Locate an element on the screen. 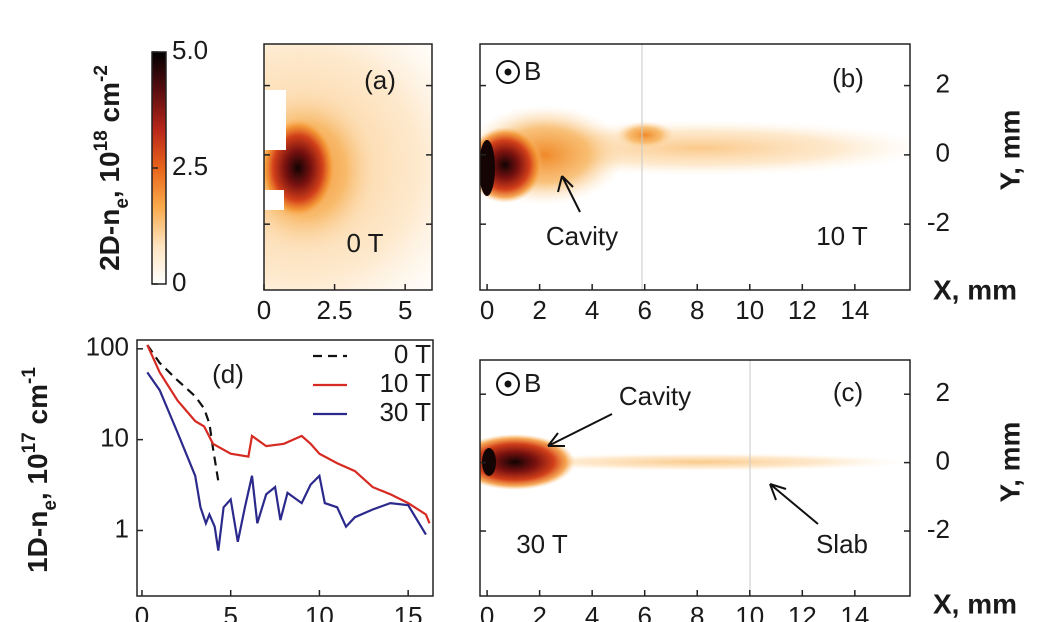 Image resolution: width=1048 pixels, height=622 pixels. y-tick-label: 10 is located at coordinates (114, 438).